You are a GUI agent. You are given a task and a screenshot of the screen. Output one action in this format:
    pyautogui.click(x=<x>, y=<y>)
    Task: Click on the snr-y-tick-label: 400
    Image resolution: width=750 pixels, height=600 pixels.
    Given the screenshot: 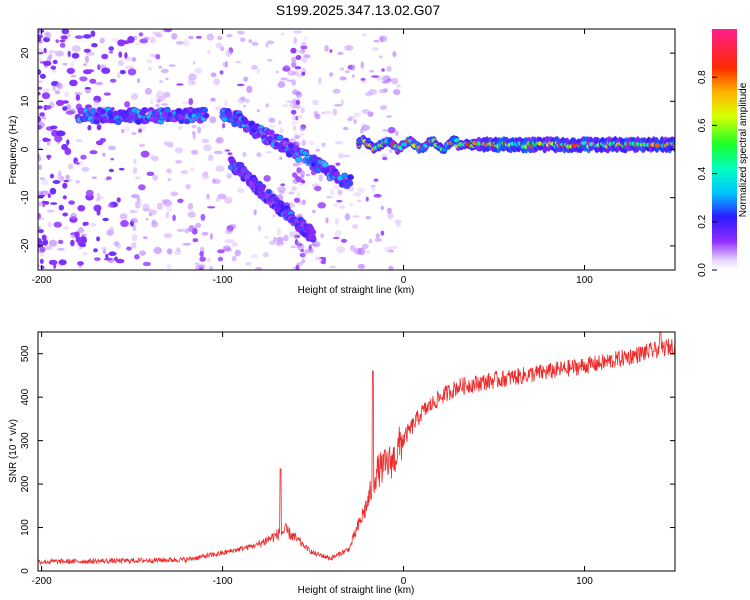 What is the action you would take?
    pyautogui.click(x=25, y=396)
    